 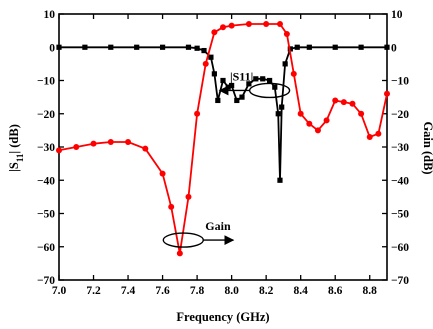 I want to click on left-y-axis-label-subscript: 11, so click(x=20, y=157).